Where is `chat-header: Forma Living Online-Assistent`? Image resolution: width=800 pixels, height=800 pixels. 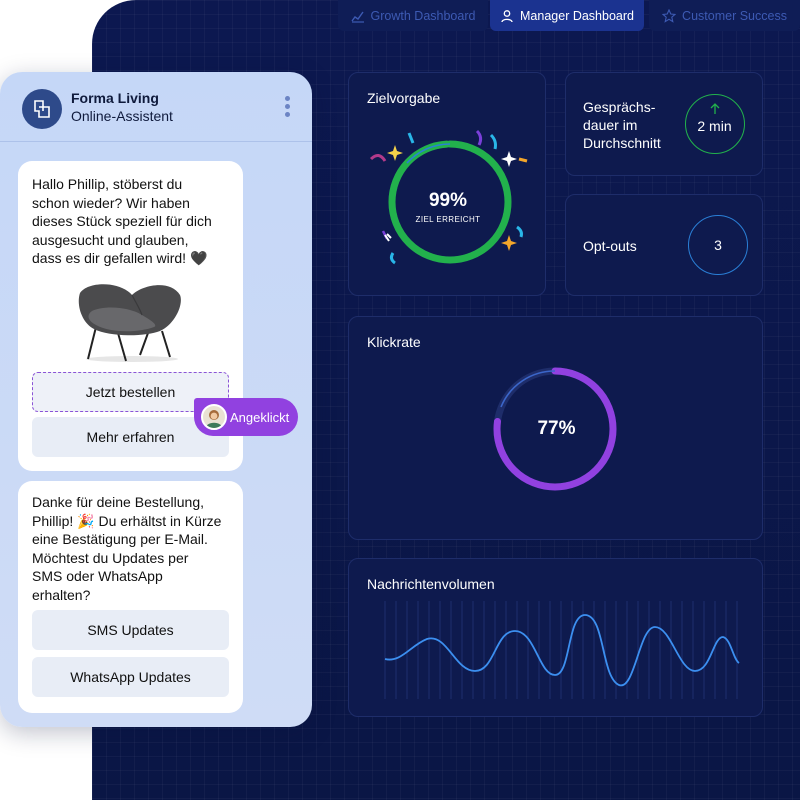 chat-header: Forma Living Online-Assistent is located at coordinates (156, 107).